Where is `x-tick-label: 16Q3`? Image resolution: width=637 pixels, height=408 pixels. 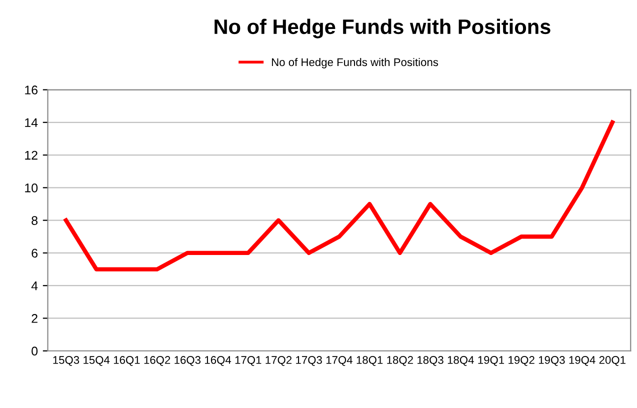 x-tick-label: 16Q3 is located at coordinates (187, 361).